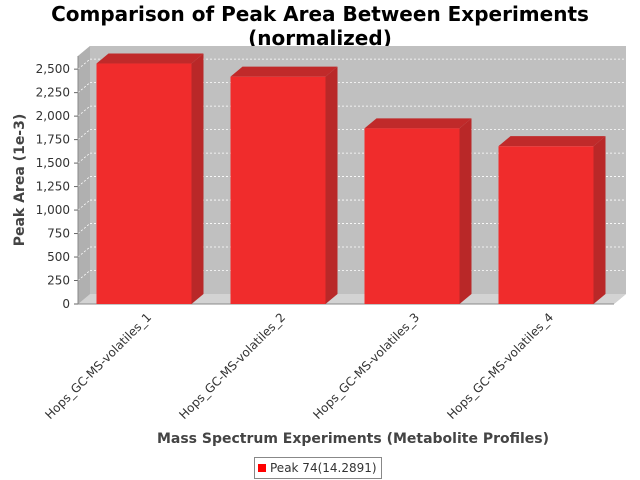  Describe the element at coordinates (53, 69) in the screenshot. I see `y-tick-label: 2,500` at that location.